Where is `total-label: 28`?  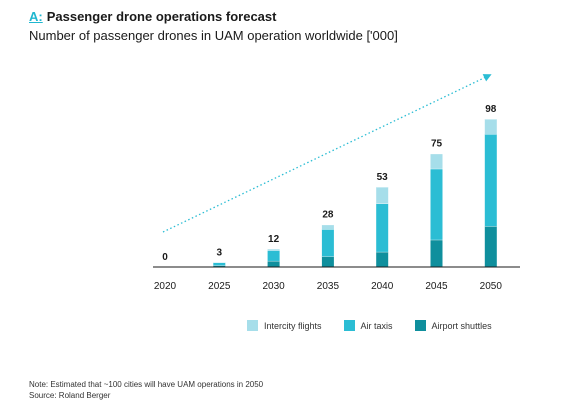 total-label: 28 is located at coordinates (328, 215).